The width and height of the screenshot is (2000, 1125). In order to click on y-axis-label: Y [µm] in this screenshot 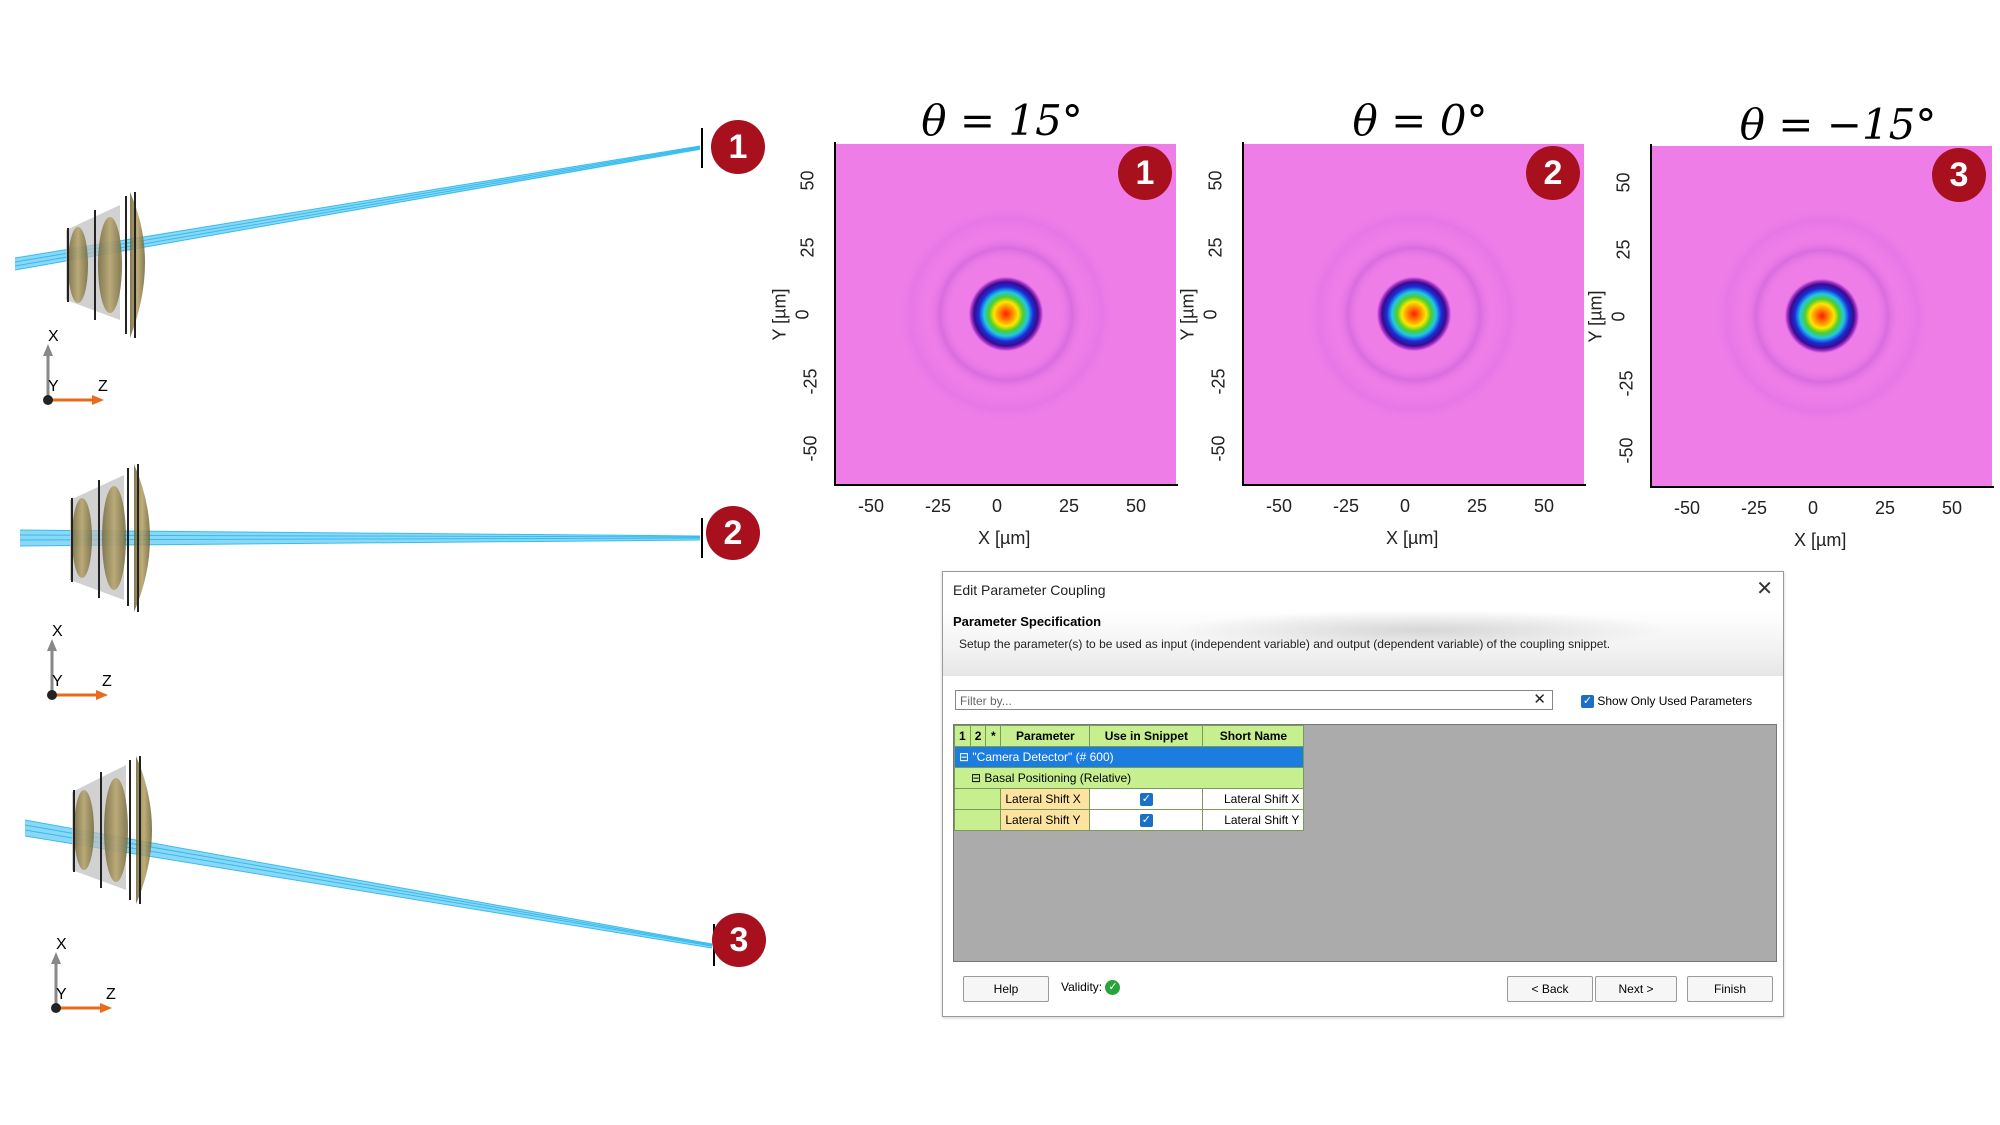, I will do `click(779, 314)`.